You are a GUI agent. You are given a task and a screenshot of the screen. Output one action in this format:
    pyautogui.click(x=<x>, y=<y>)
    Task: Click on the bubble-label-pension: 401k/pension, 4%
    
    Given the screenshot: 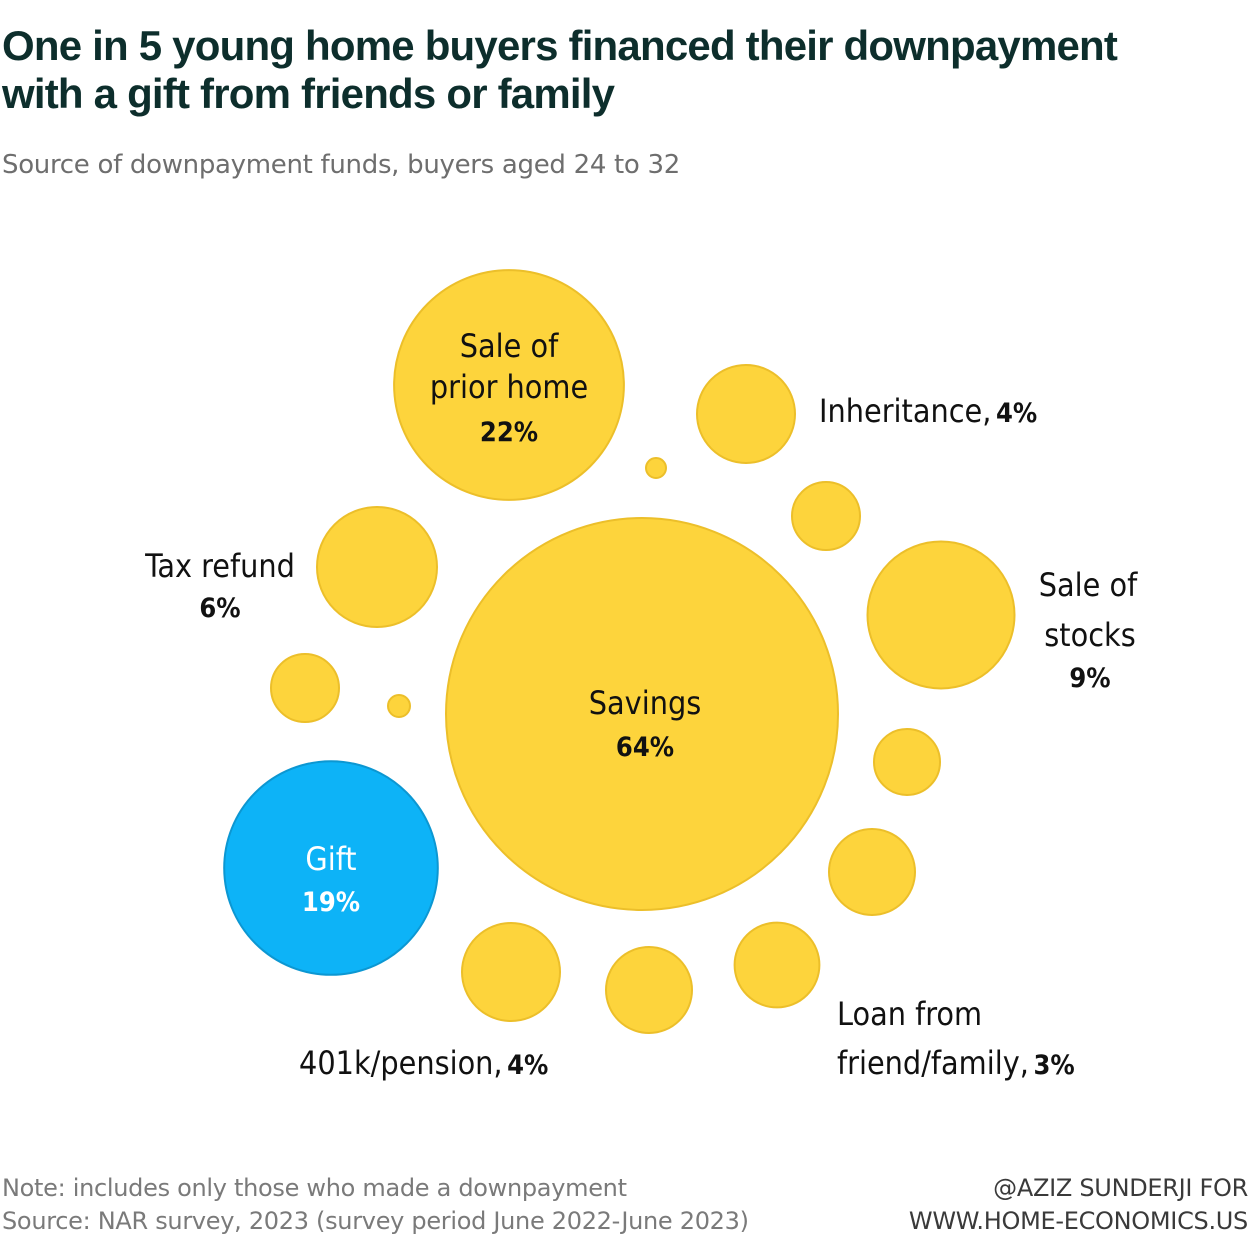 What is the action you would take?
    pyautogui.click(x=423, y=1063)
    